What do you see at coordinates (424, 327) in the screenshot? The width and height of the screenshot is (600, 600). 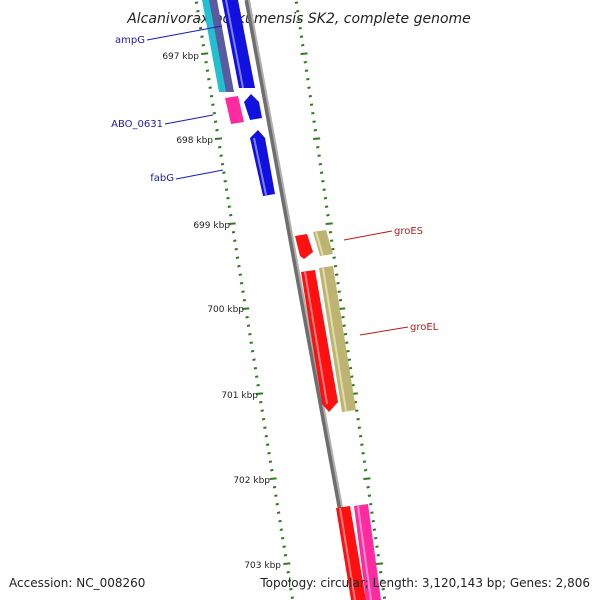 I see `gene-label-gro-el: groEL` at bounding box center [424, 327].